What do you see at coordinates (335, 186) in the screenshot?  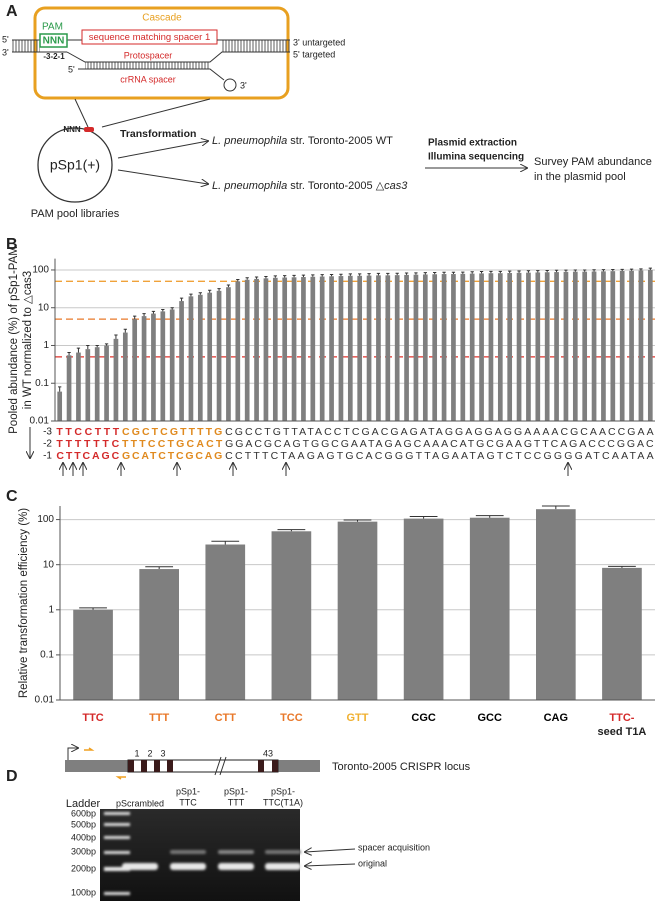 I see `strain: str. Toronto-2005 △` at bounding box center [335, 186].